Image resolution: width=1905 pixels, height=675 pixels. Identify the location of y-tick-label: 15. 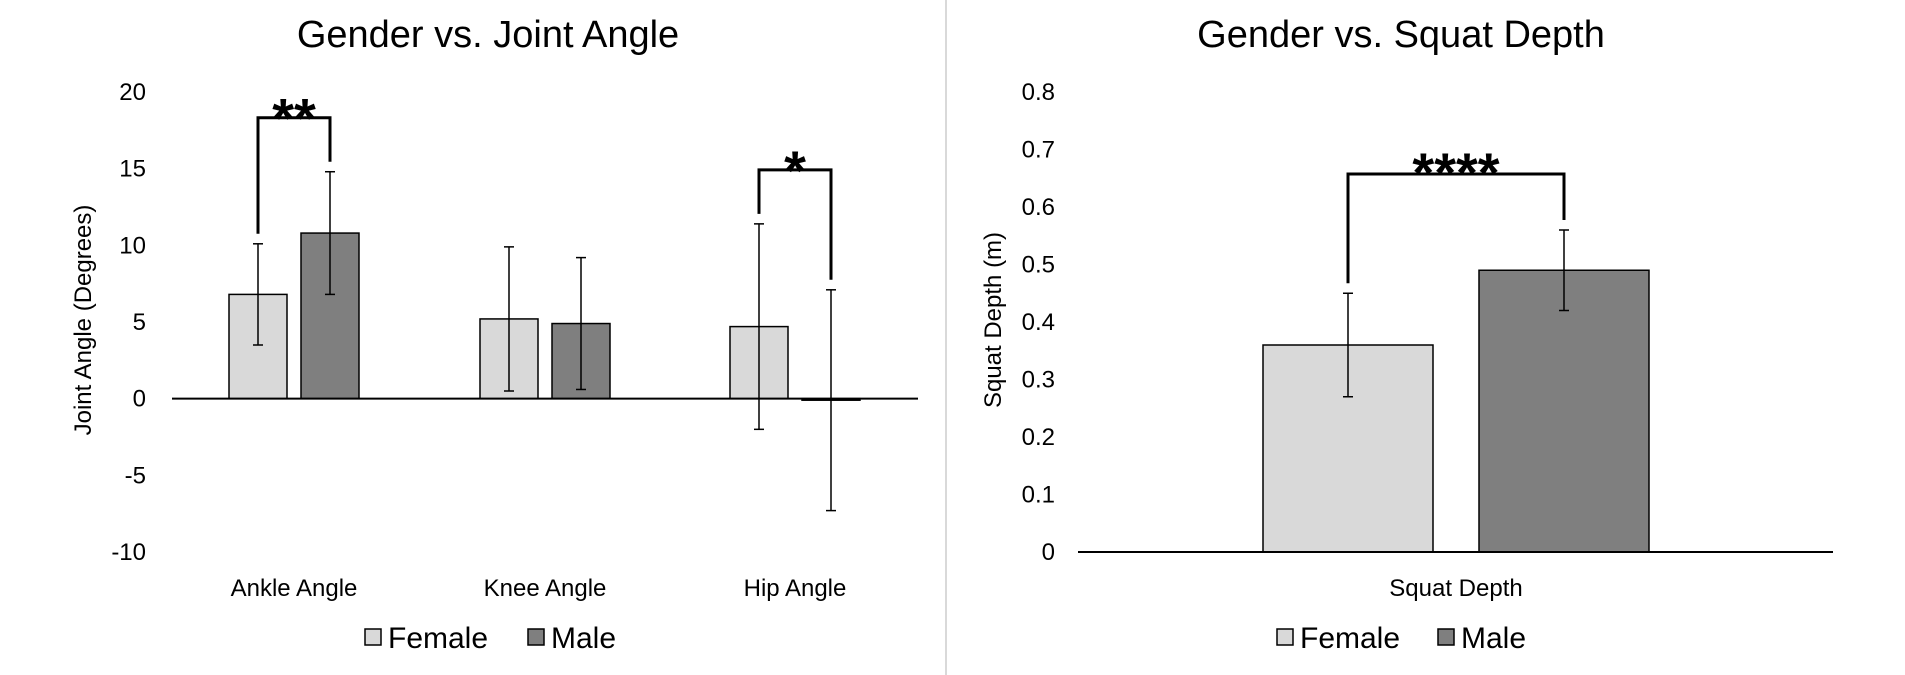
(132, 169).